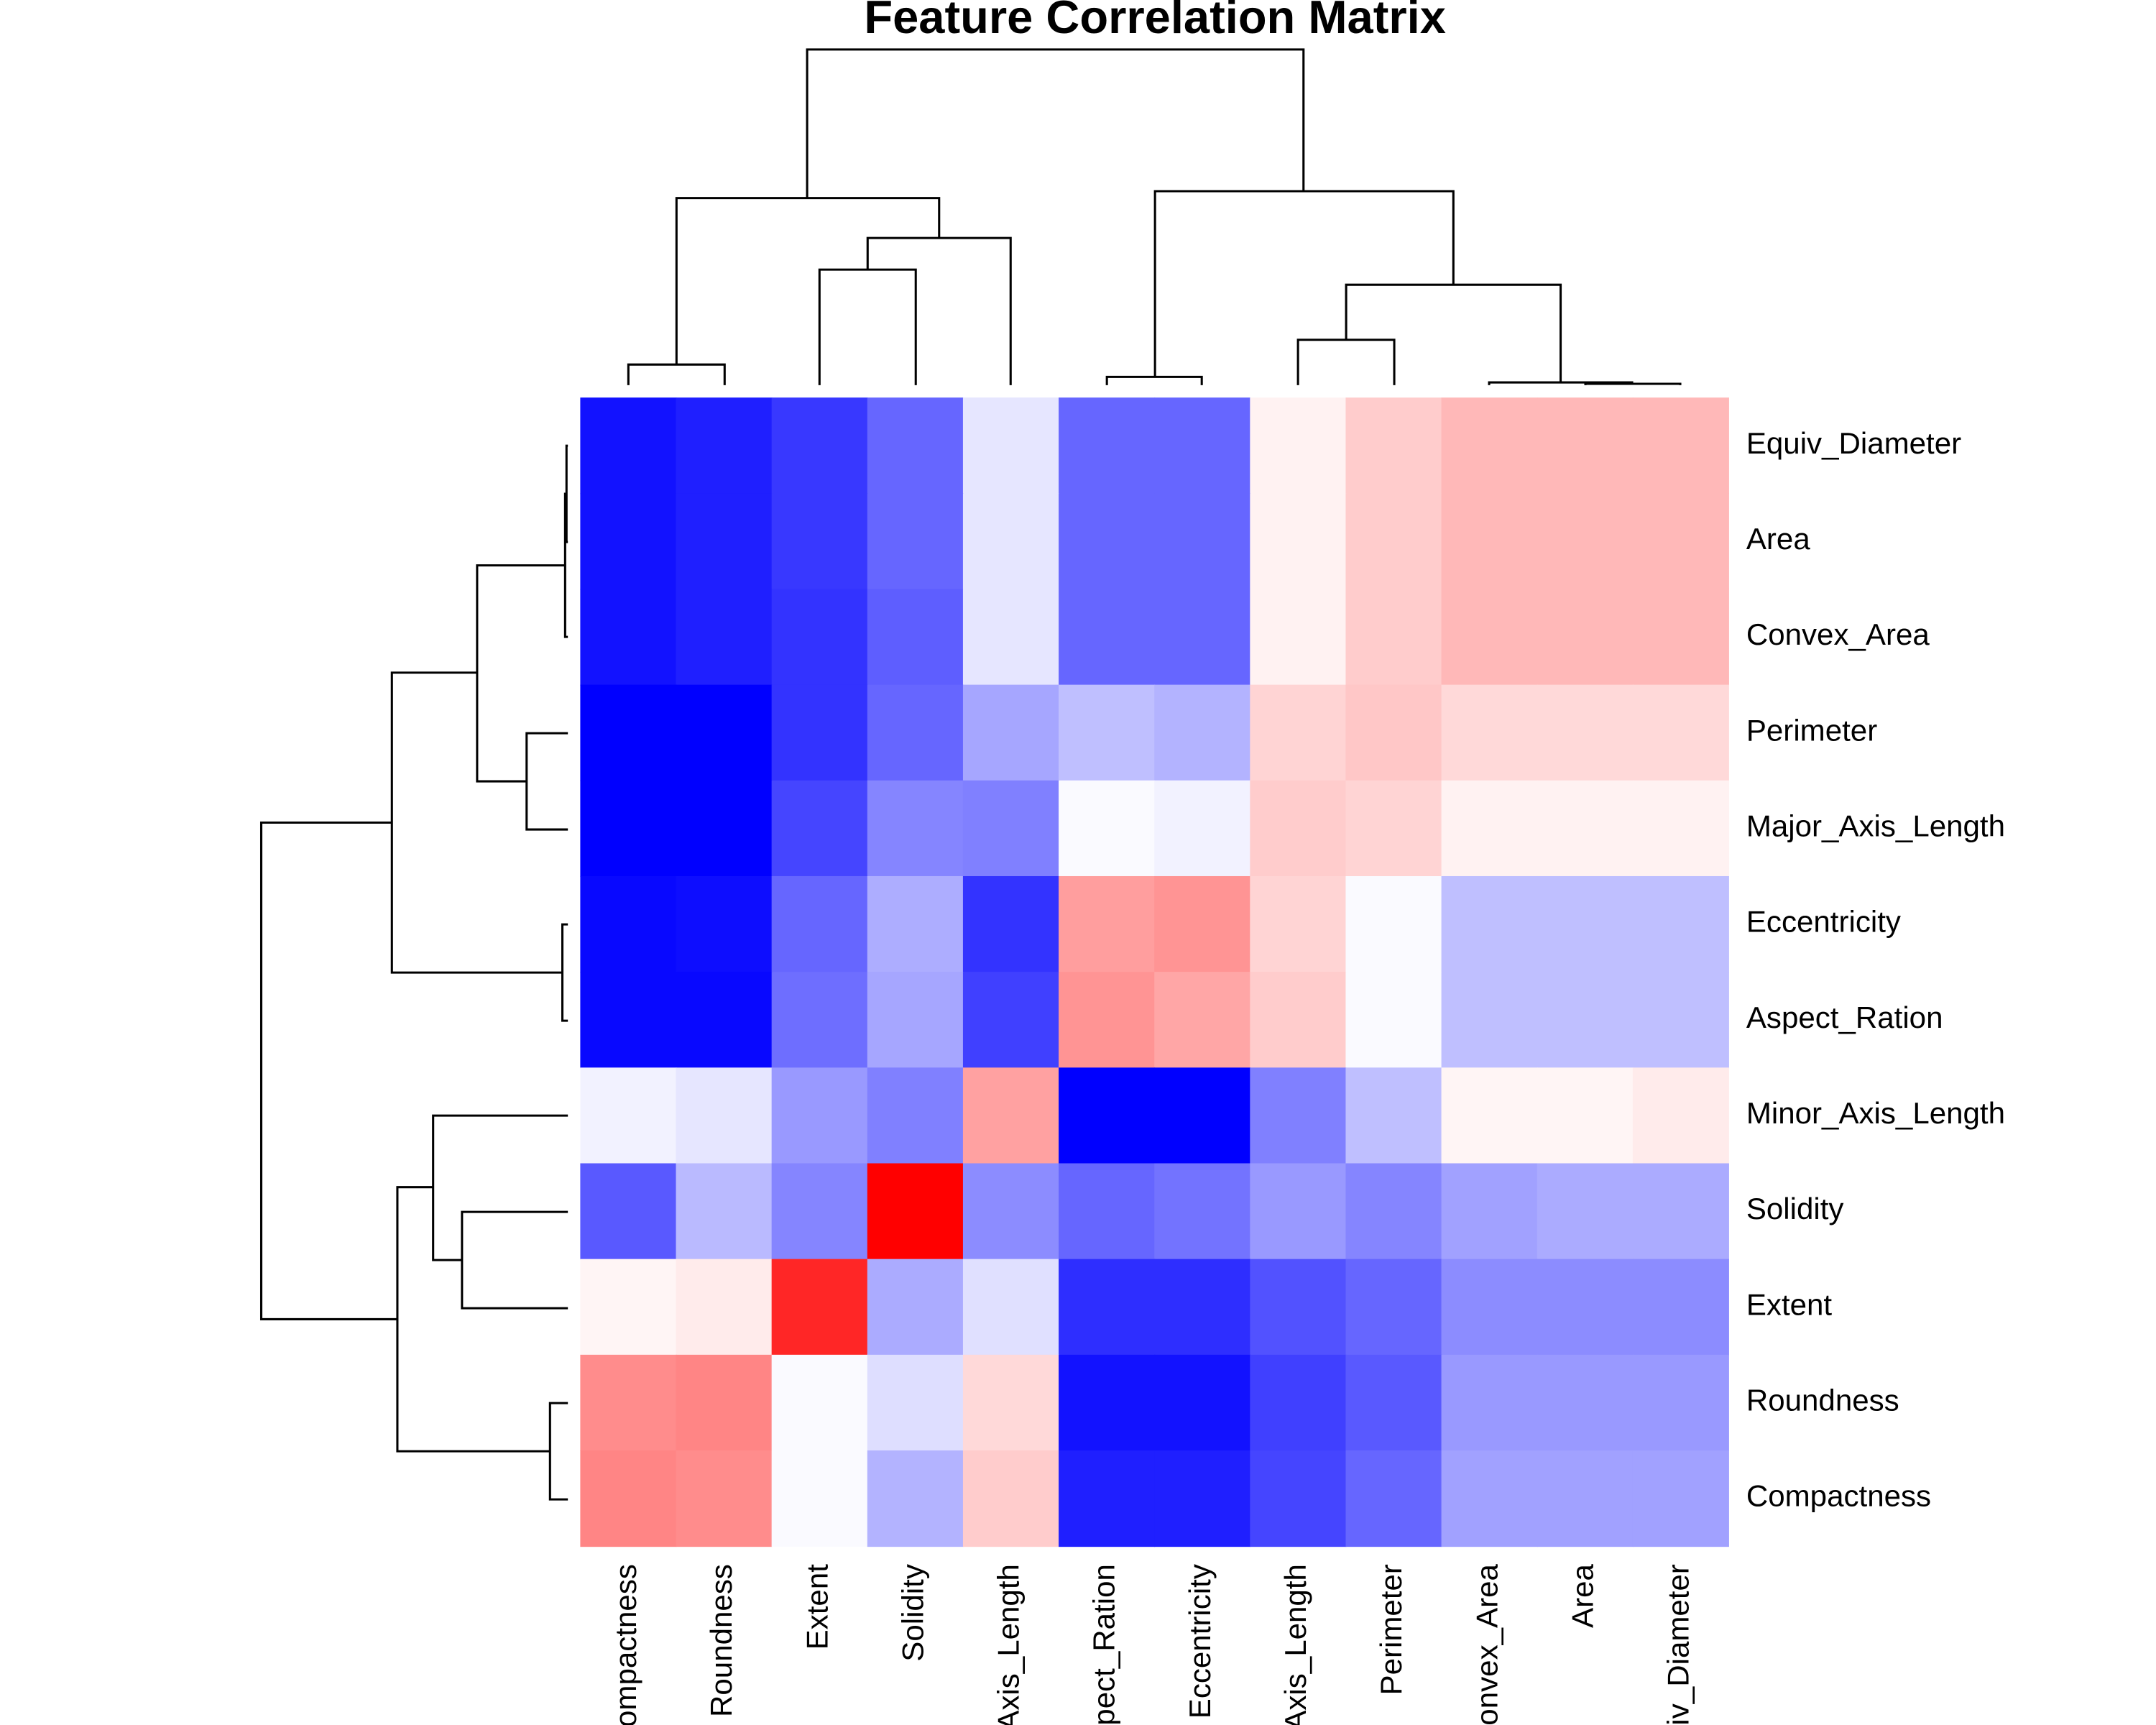  Describe the element at coordinates (1678, 1644) in the screenshot. I see `column-label: Equiv_Diameter` at that location.